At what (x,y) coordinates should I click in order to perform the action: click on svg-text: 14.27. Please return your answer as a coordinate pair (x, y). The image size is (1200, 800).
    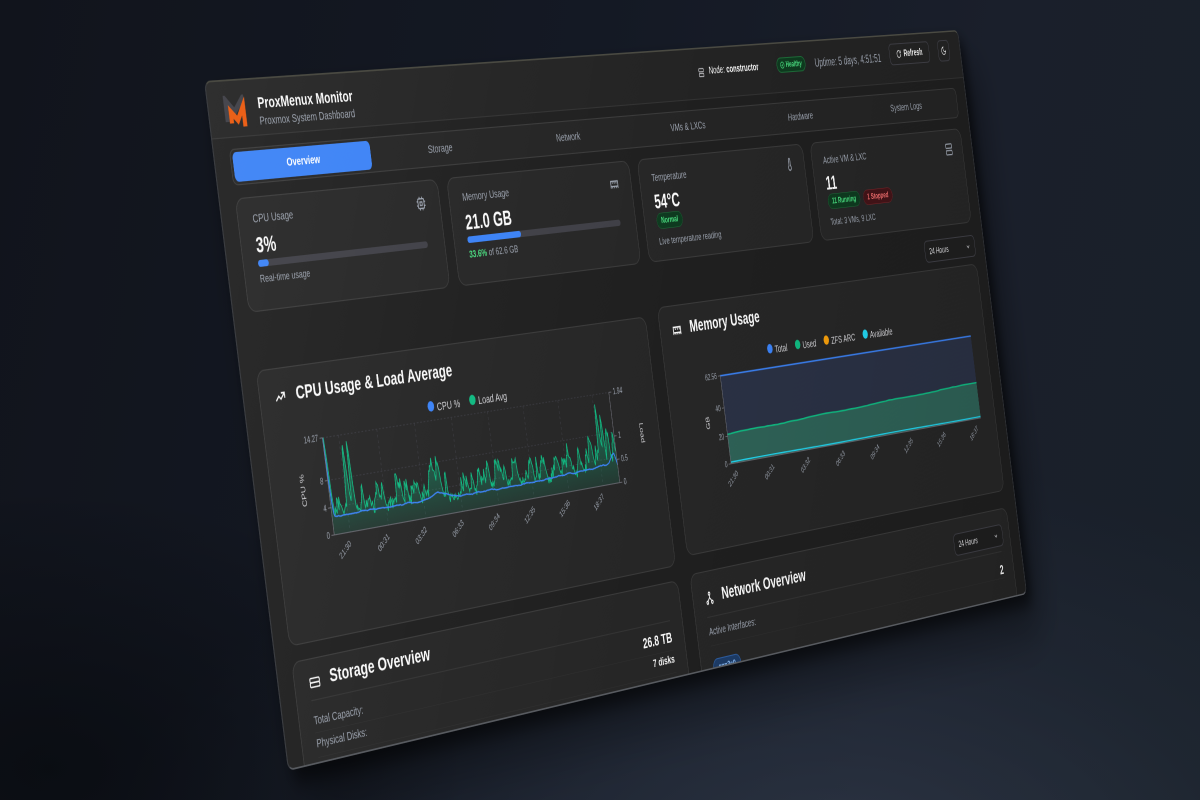
    Looking at the image, I should click on (311, 439).